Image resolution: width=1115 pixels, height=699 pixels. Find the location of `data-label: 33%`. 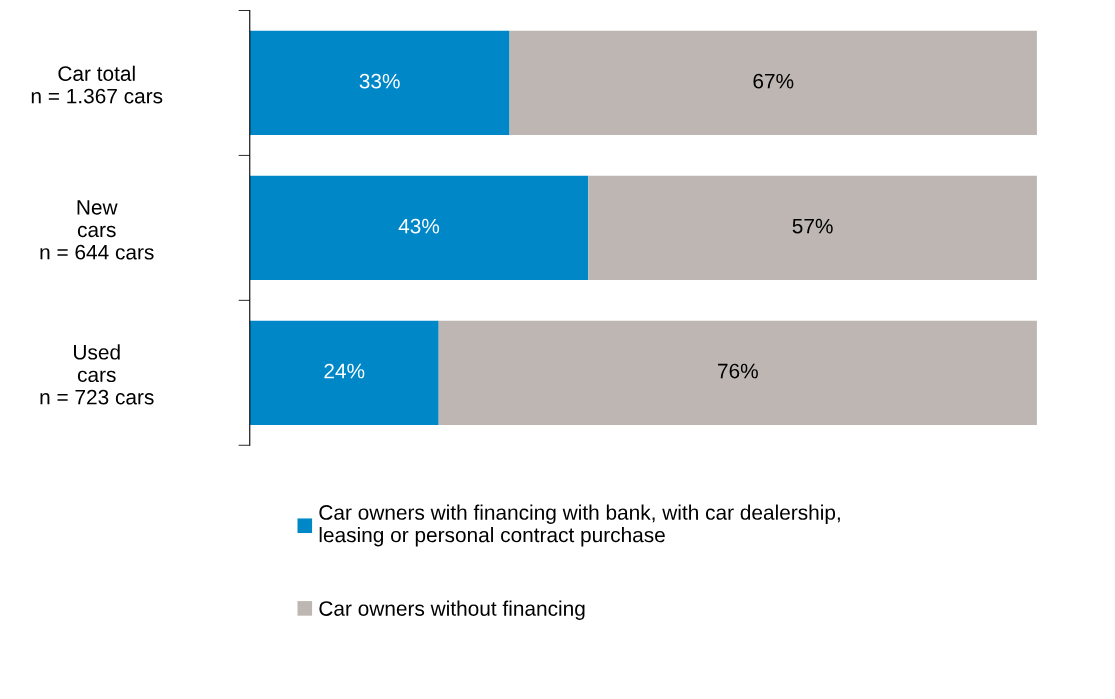

data-label: 33% is located at coordinates (379, 81).